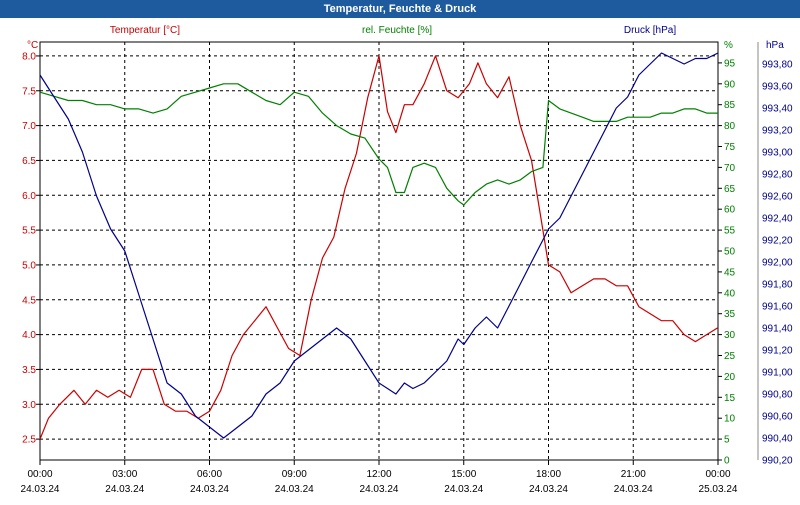 This screenshot has height=505, width=800. What do you see at coordinates (730, 168) in the screenshot?
I see `y-tick-label-hum: 70` at bounding box center [730, 168].